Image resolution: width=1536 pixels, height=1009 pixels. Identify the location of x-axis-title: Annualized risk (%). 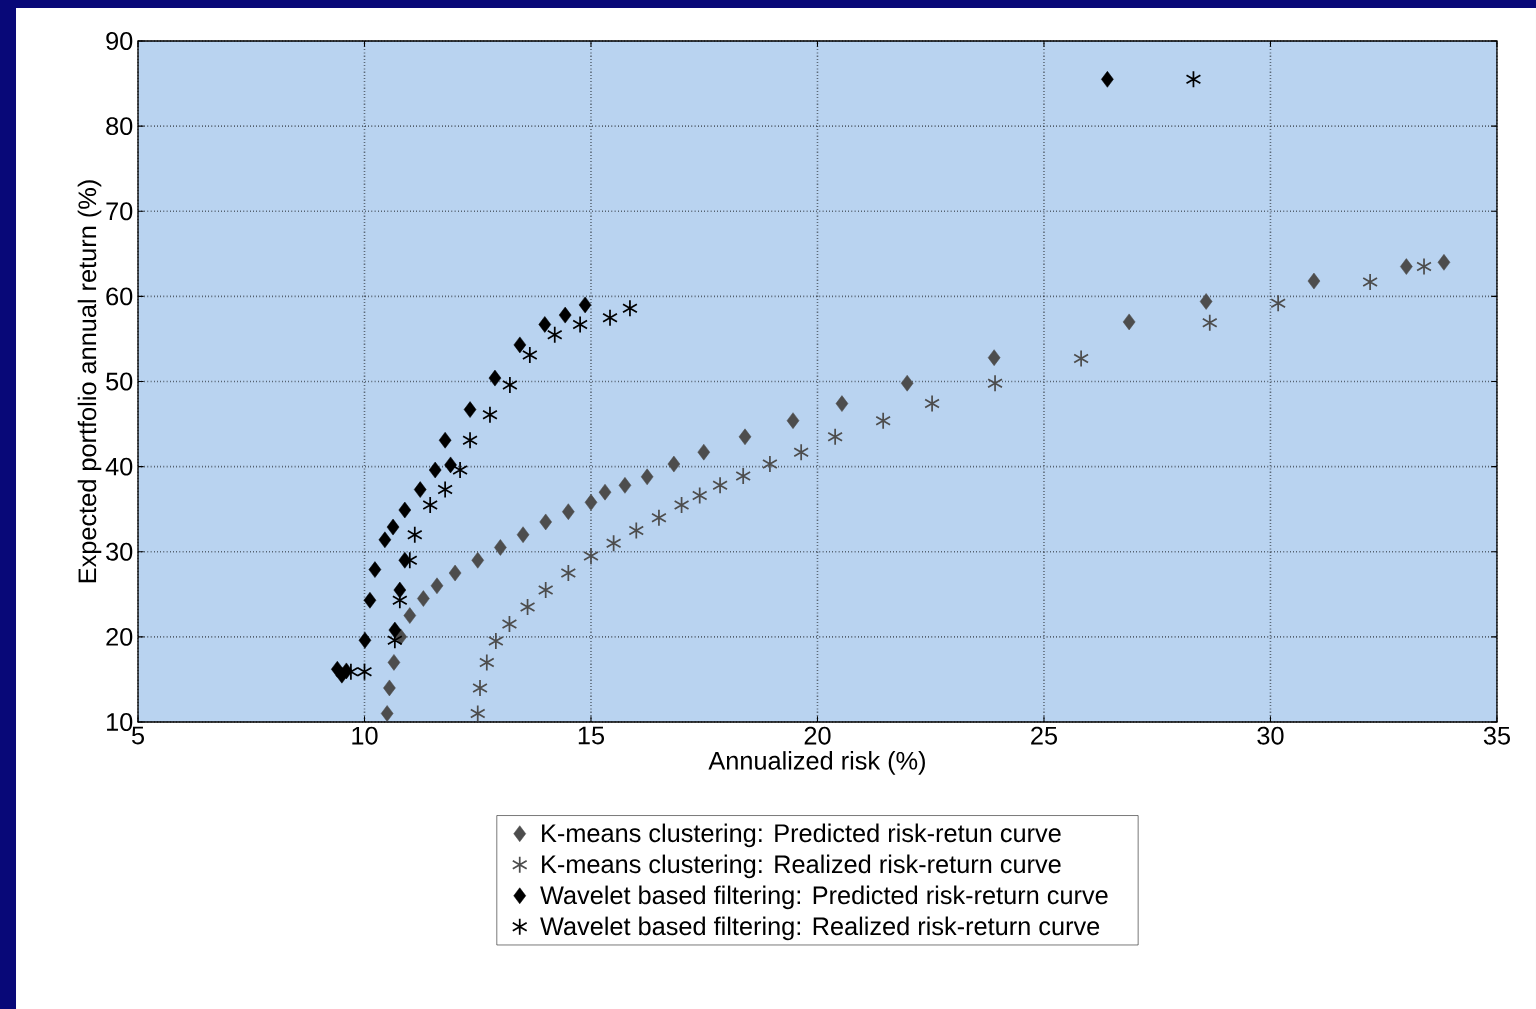
(816, 763).